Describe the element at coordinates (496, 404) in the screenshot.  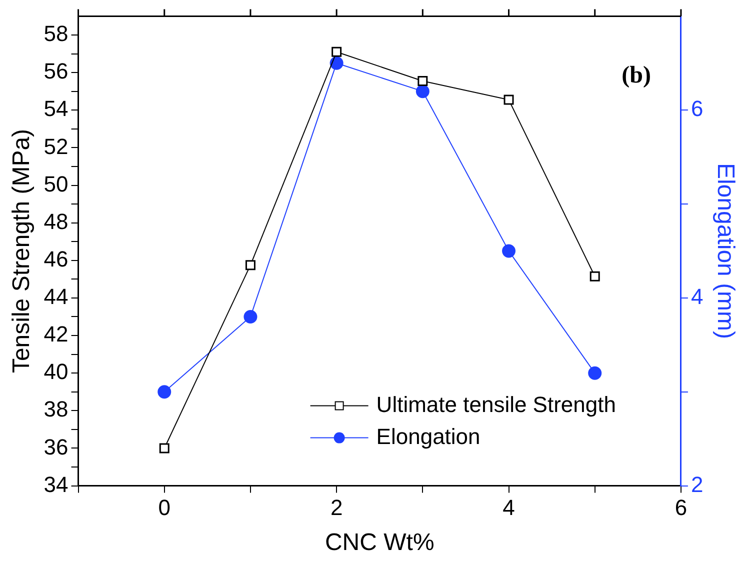
I see `legend-label: Ultimate tensile Strength` at that location.